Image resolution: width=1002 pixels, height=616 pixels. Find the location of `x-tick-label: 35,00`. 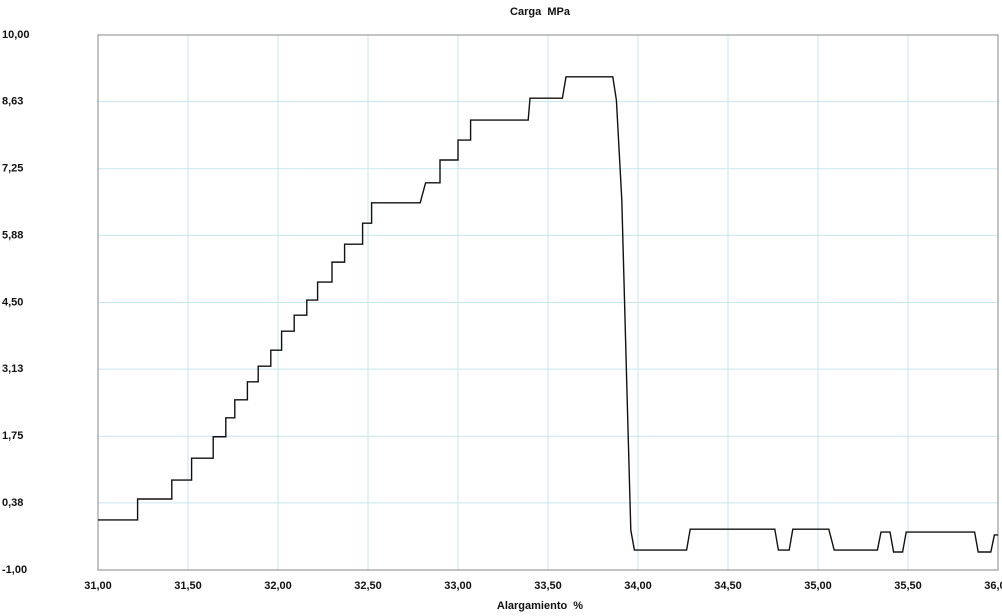

x-tick-label: 35,00 is located at coordinates (818, 586).